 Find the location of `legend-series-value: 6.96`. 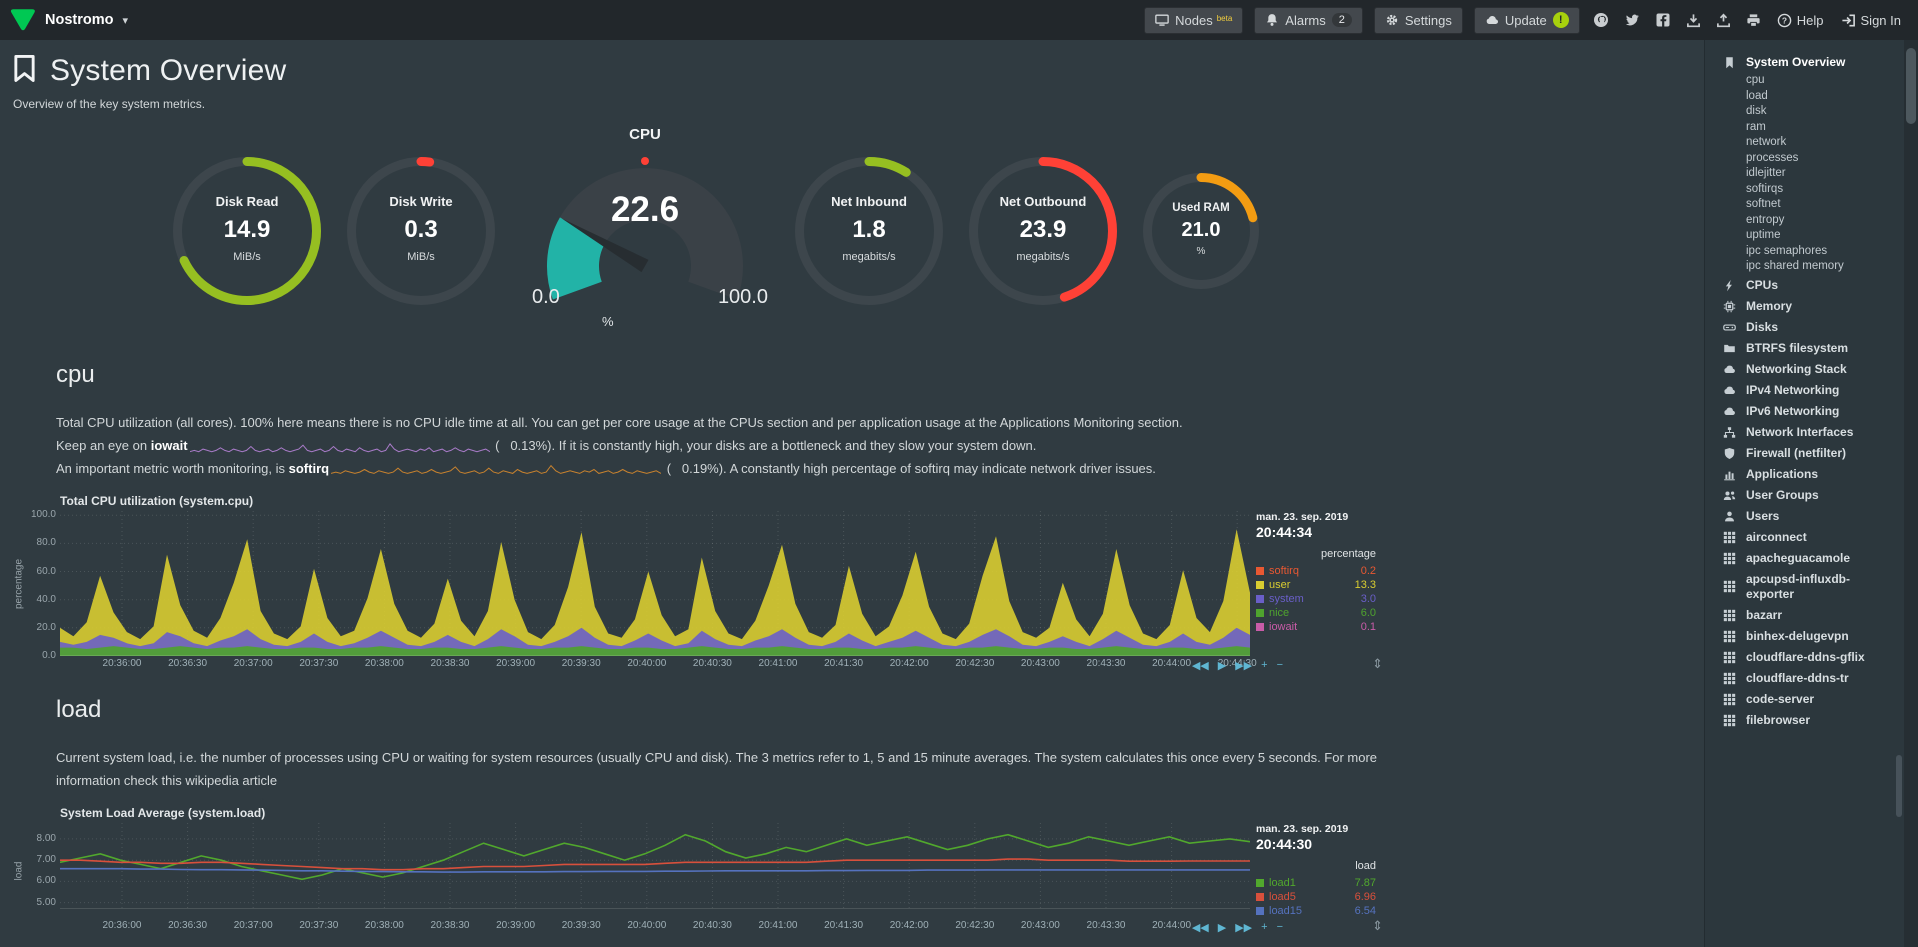

legend-series-value: 6.96 is located at coordinates (1365, 897).